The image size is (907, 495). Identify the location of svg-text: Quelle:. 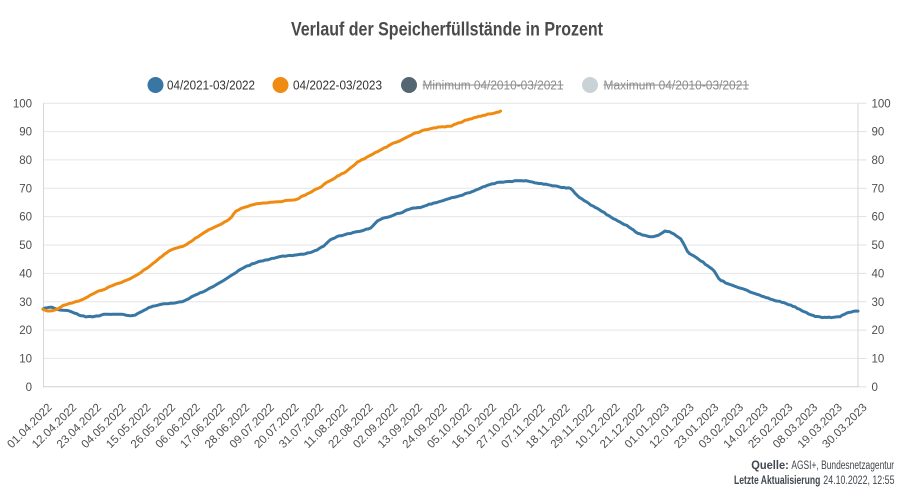
(770, 466).